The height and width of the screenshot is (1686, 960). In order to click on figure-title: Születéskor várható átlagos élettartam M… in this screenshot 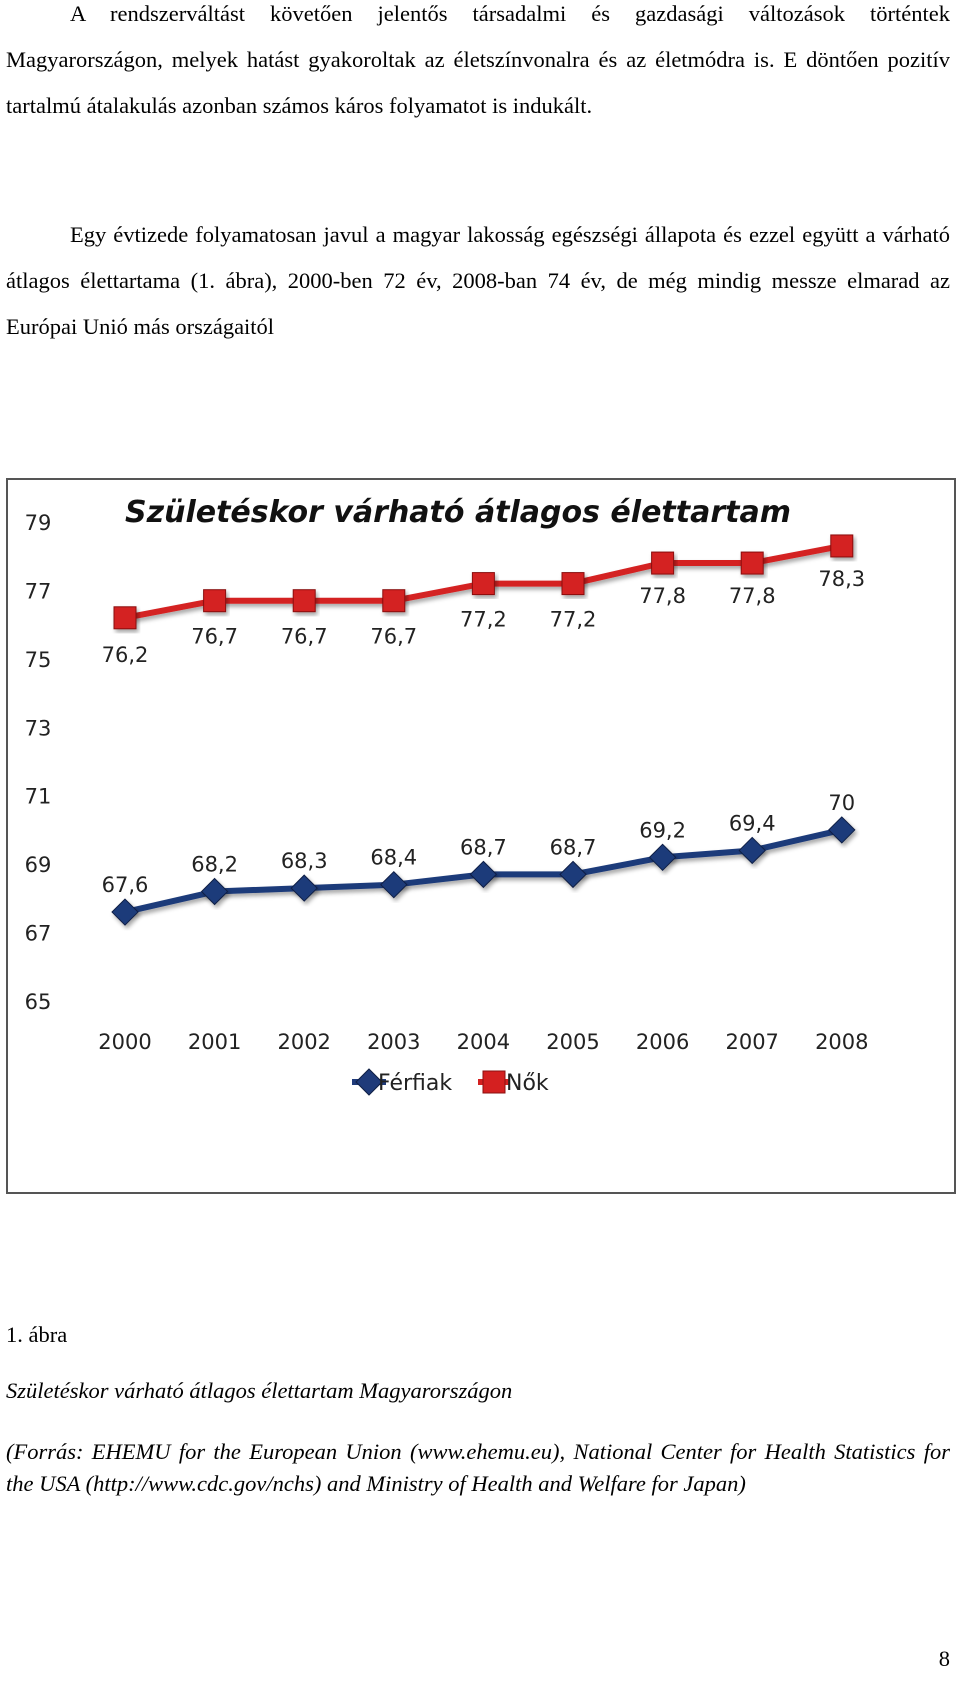, I will do `click(259, 1390)`.